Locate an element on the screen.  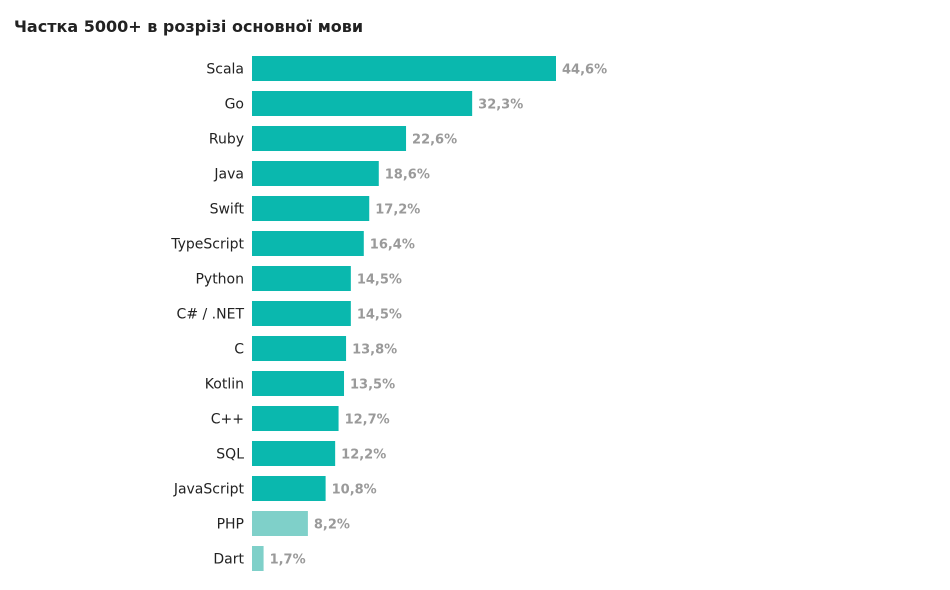
category-label-javascript: JavaScript is located at coordinates (209, 490).